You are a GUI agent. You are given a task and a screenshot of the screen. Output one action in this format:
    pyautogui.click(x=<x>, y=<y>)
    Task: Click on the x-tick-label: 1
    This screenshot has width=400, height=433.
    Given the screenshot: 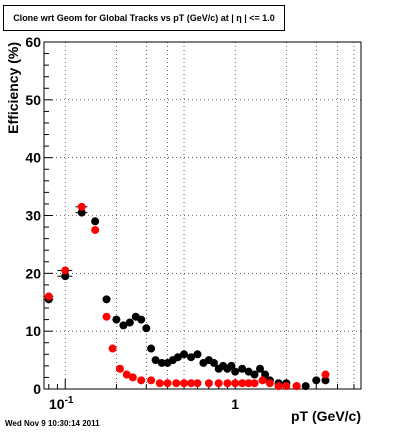 What is the action you would take?
    pyautogui.click(x=235, y=404)
    